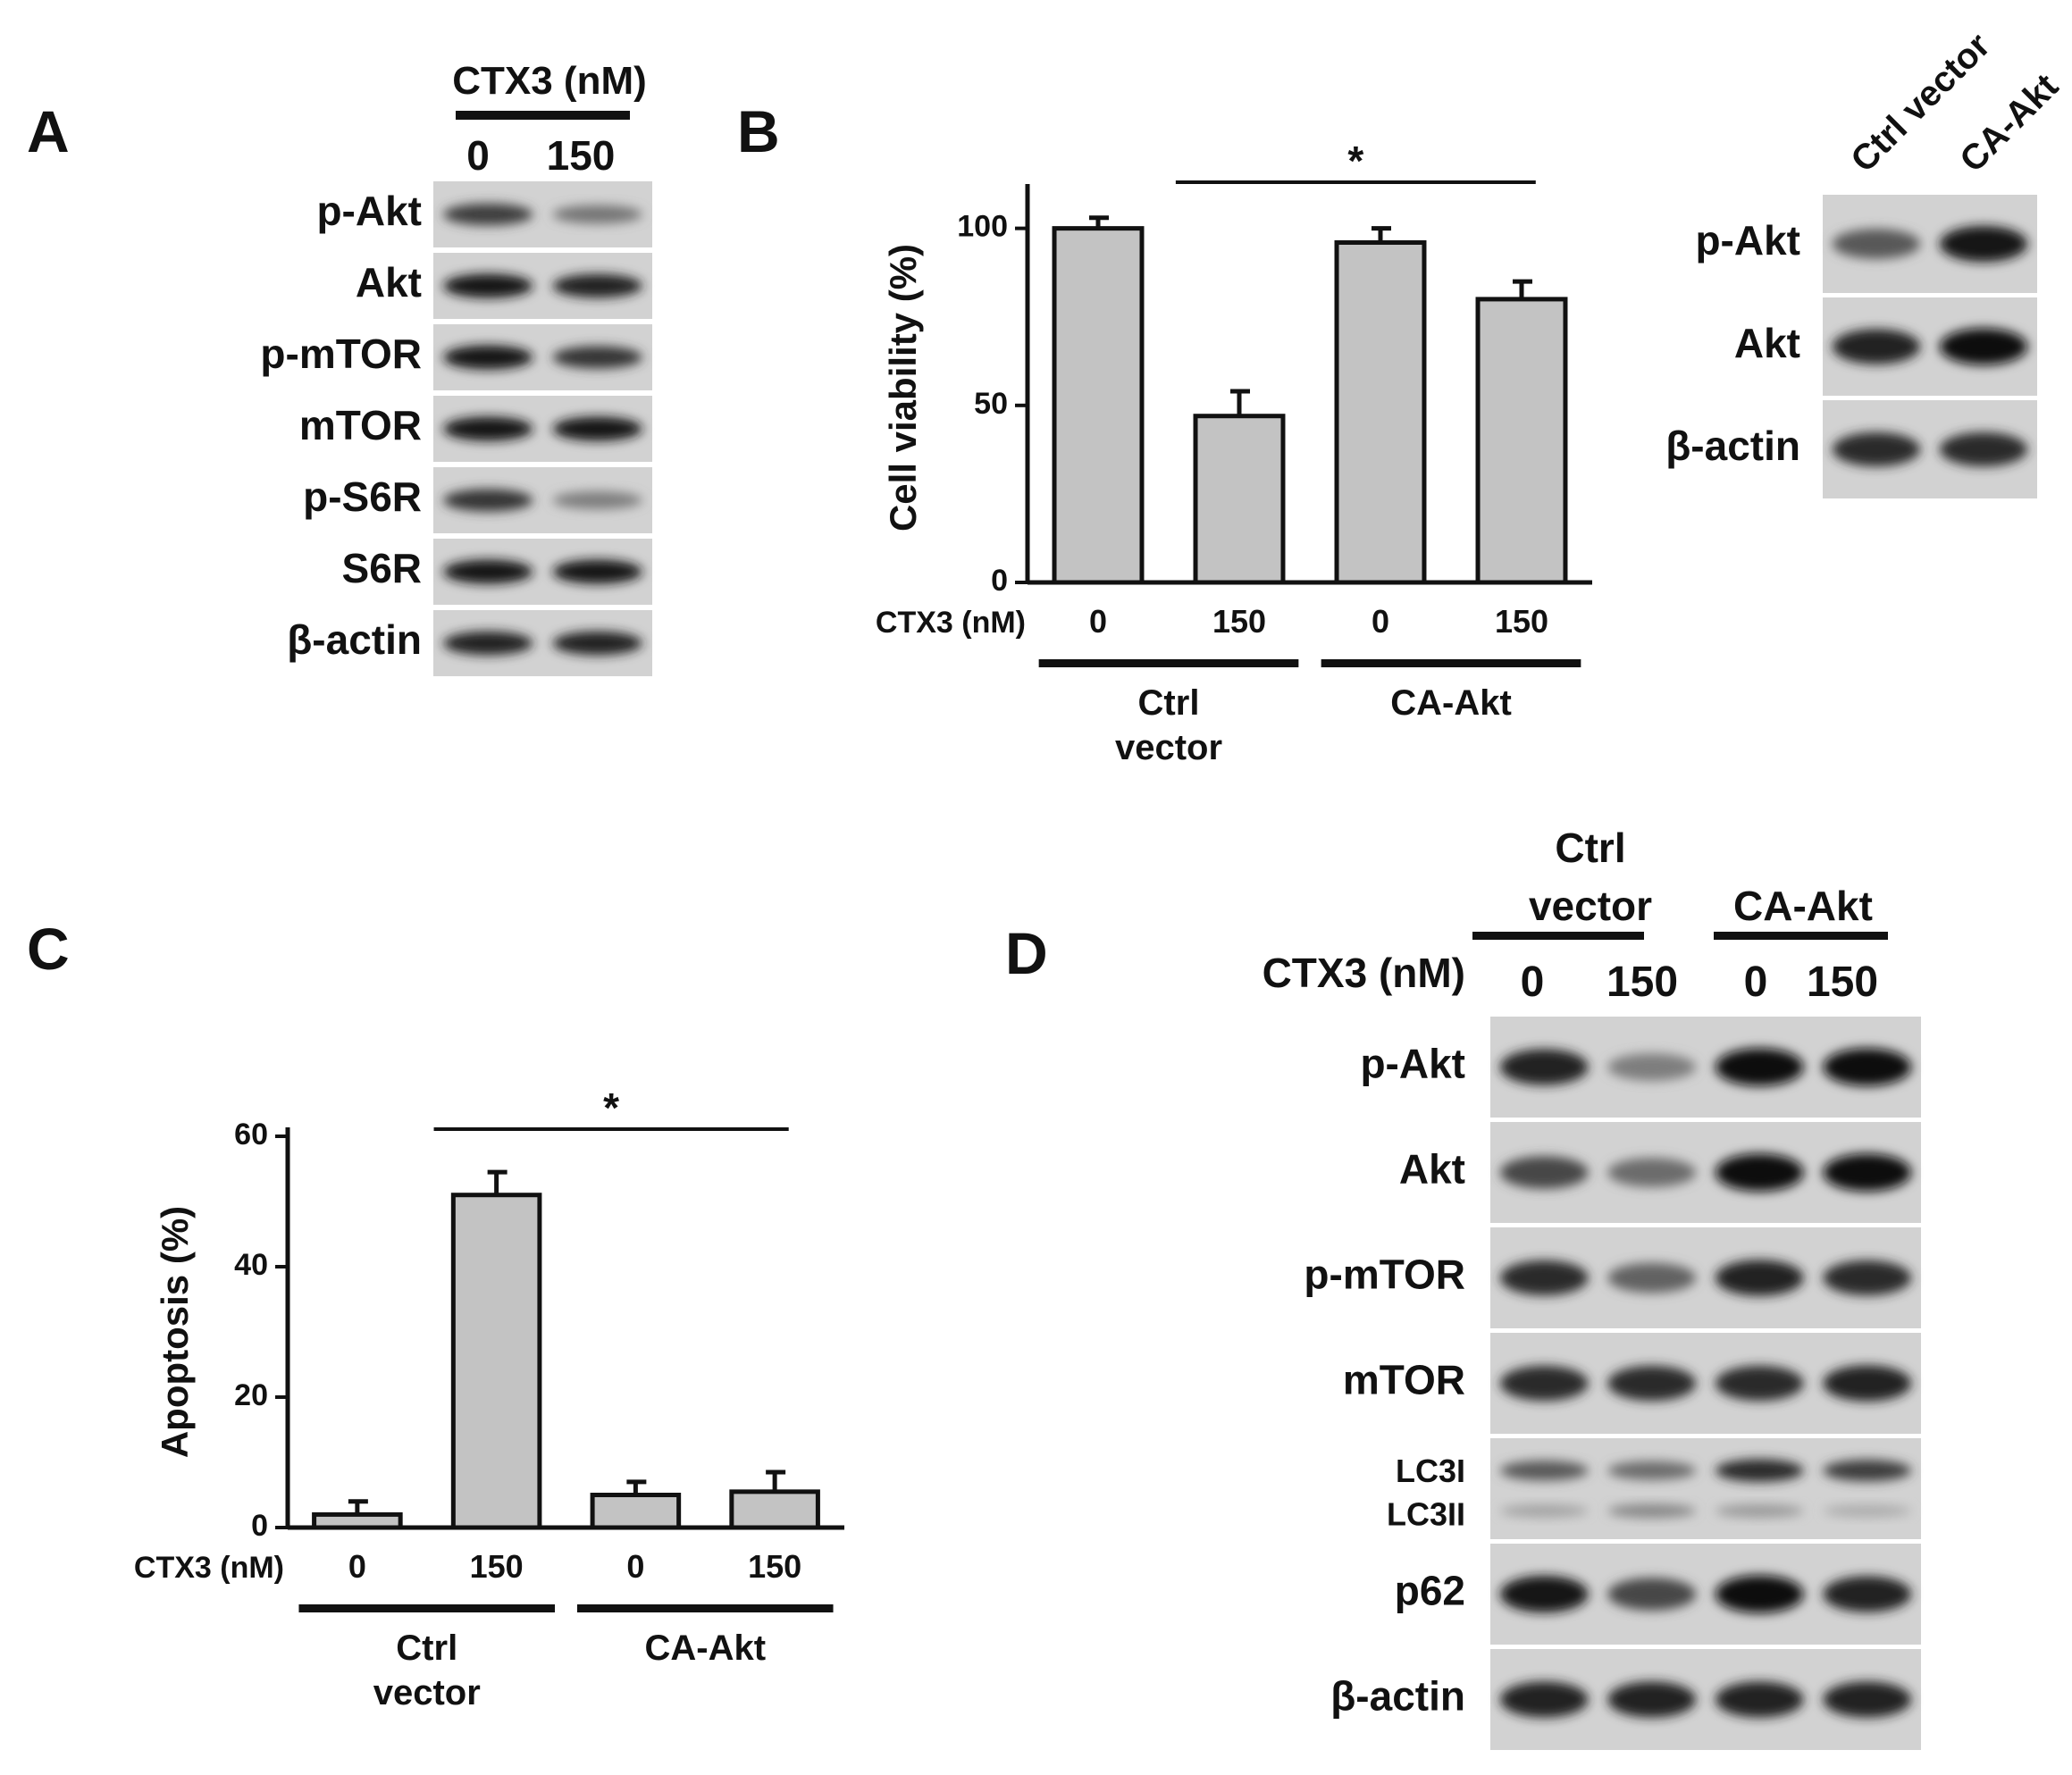  What do you see at coordinates (259, 1526) in the screenshot?
I see `chart-c-ytick-label-0: 0` at bounding box center [259, 1526].